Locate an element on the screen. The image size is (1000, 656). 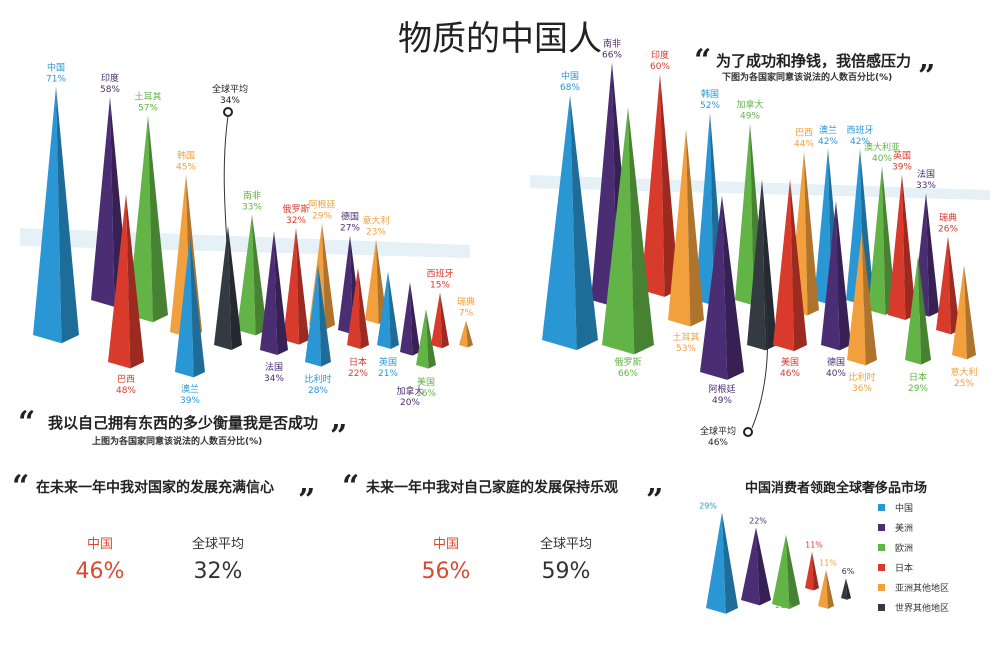
pyramid-3-face-right is located at coordinates (158, 219).